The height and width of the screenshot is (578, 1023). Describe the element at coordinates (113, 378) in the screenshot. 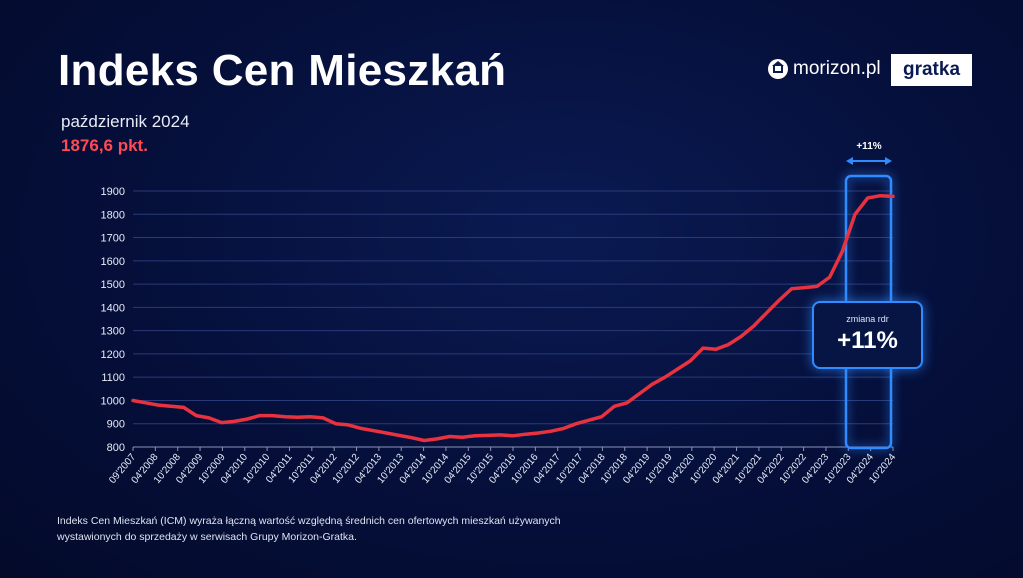

I see `y-tick-label: 1100` at that location.